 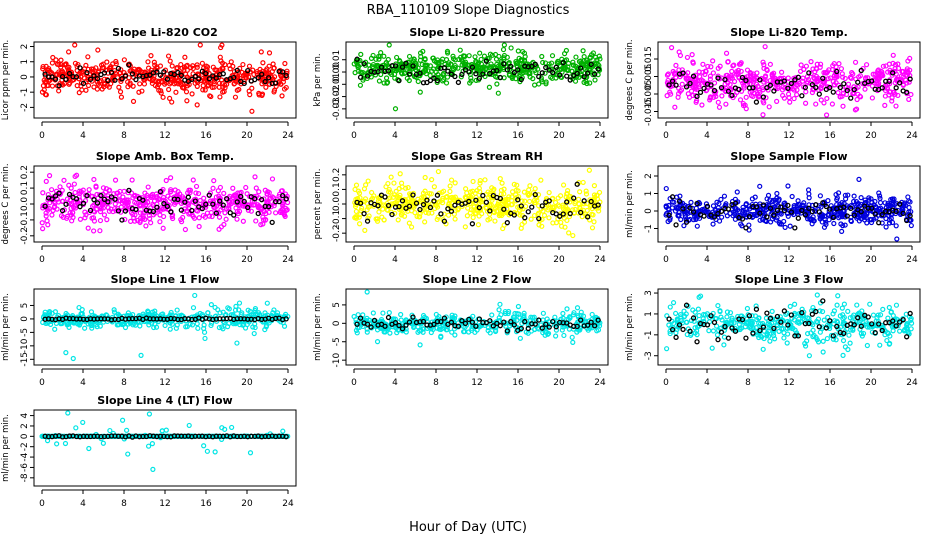 What do you see at coordinates (124, 136) in the screenshot?
I see `x-tick-label: 8` at bounding box center [124, 136].